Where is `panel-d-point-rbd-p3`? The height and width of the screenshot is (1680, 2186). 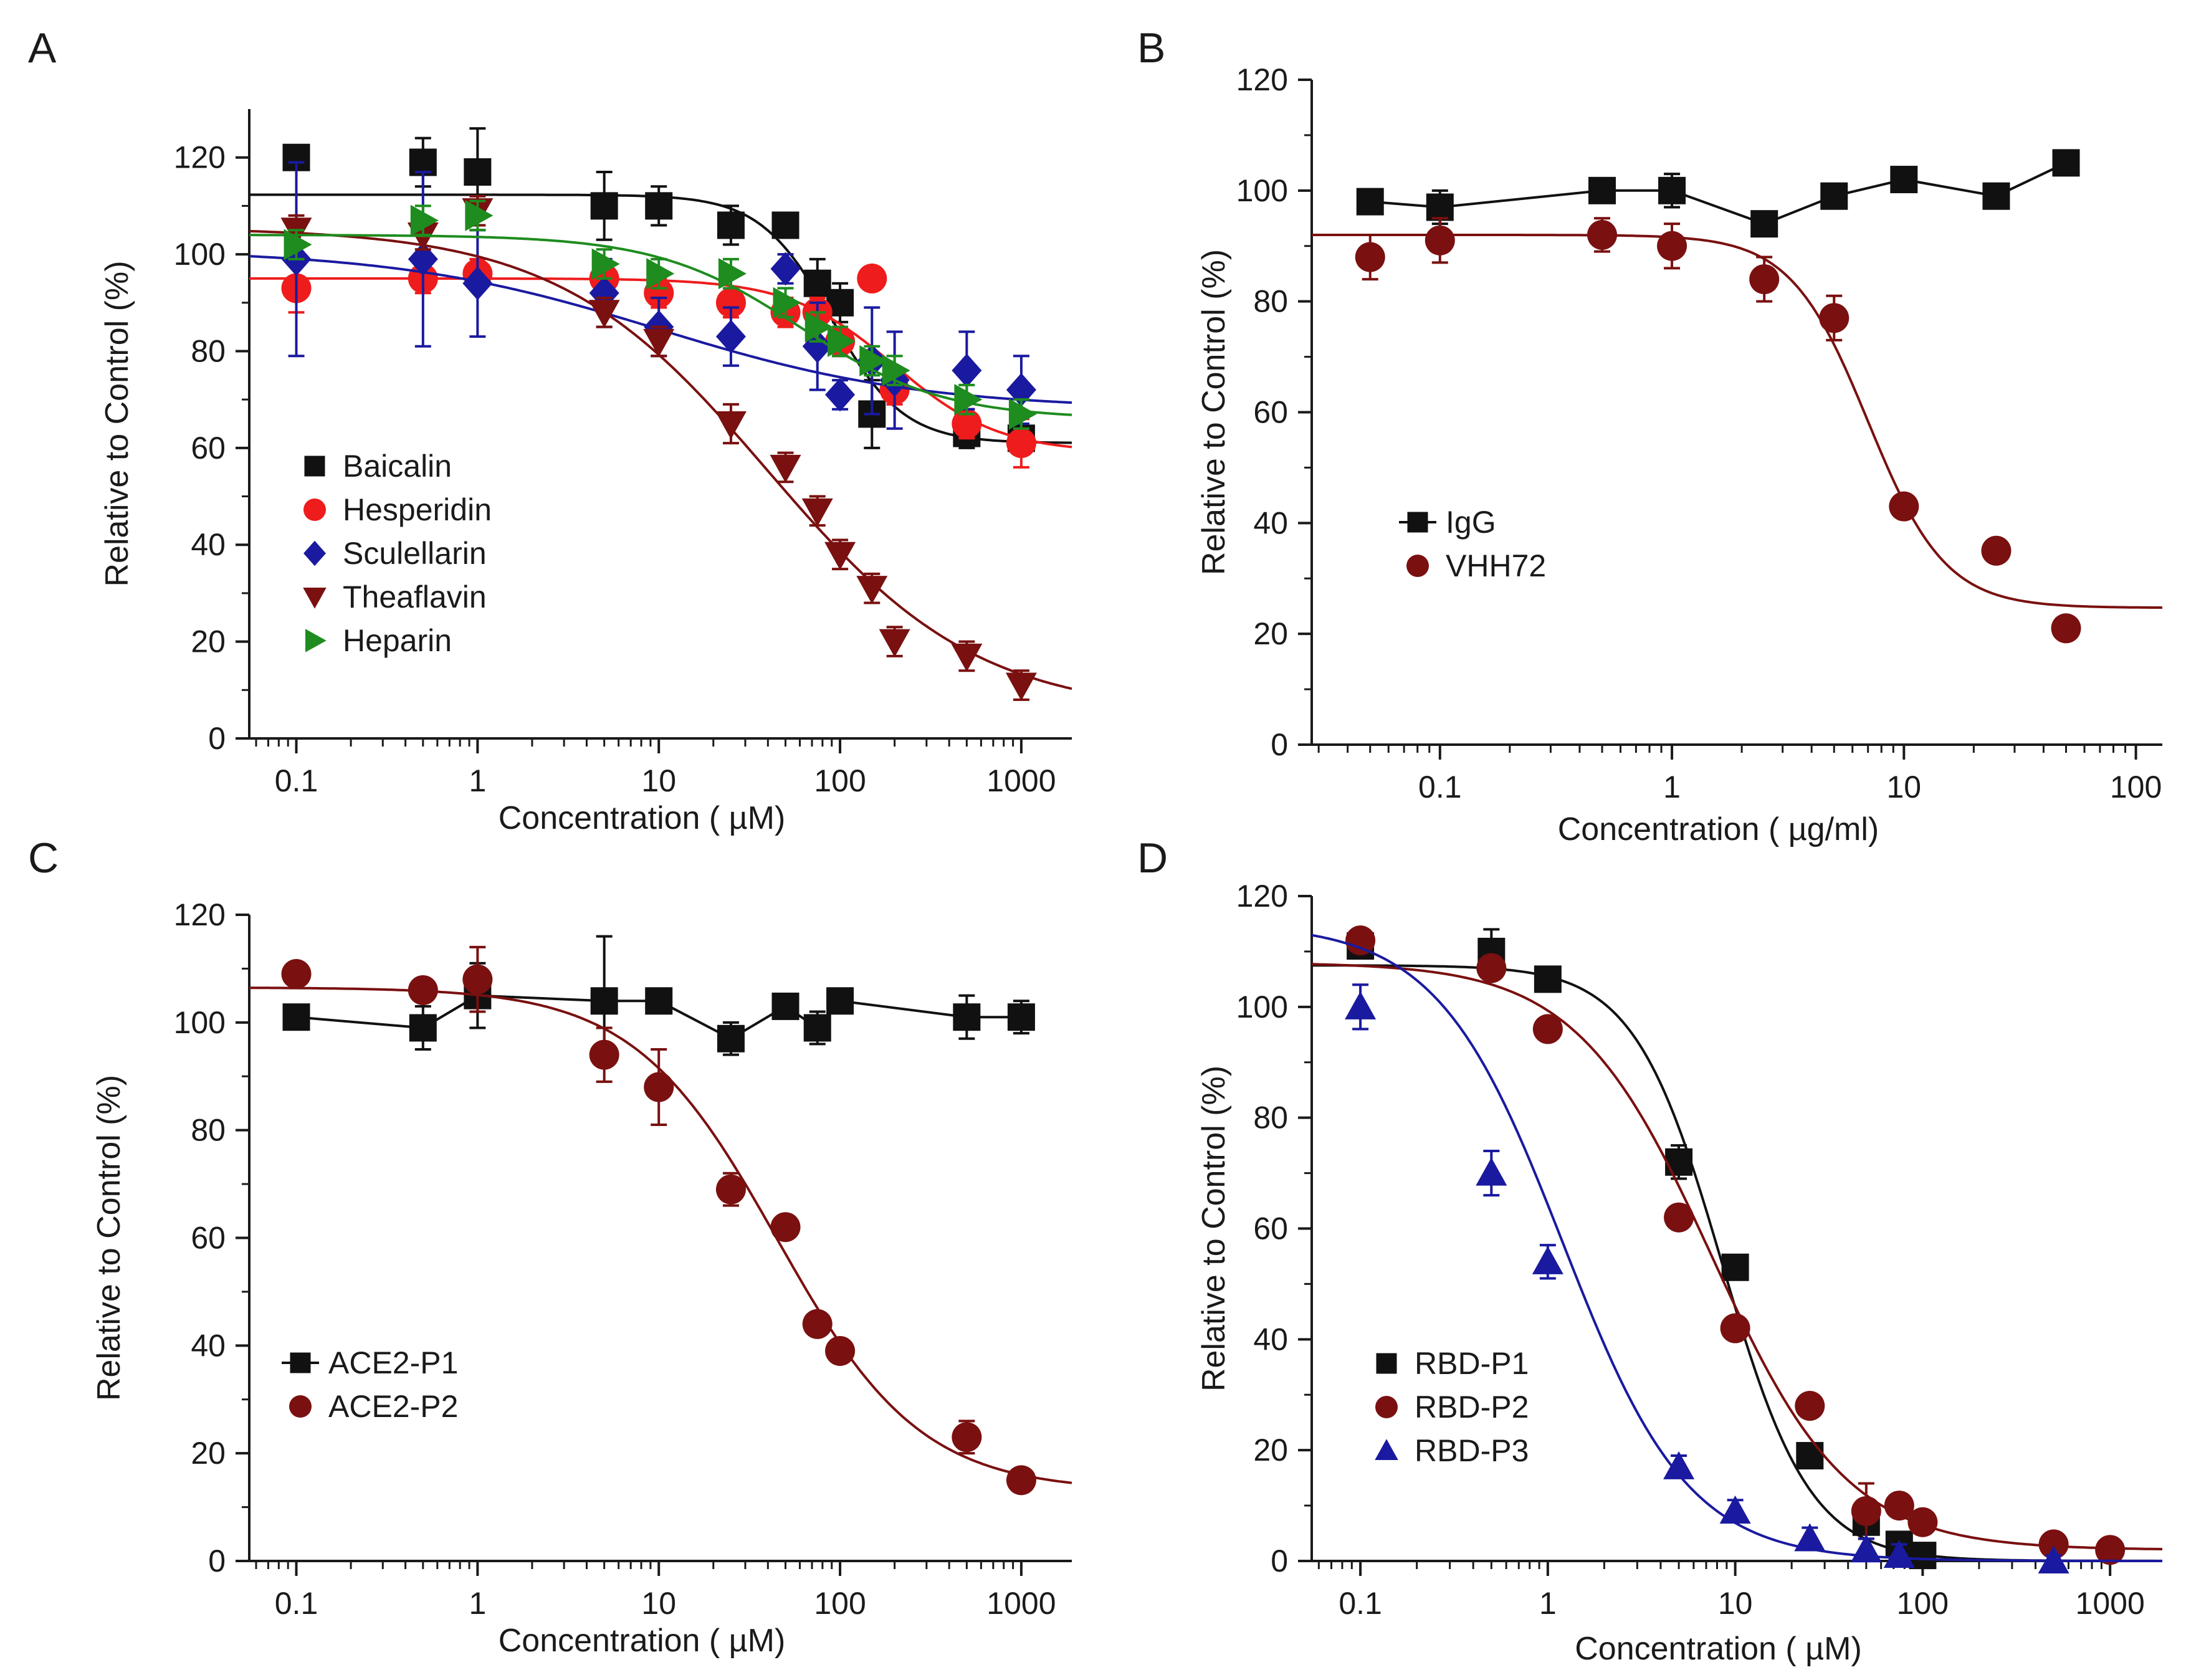
panel-d-point-rbd-p3 is located at coordinates (1361, 1005).